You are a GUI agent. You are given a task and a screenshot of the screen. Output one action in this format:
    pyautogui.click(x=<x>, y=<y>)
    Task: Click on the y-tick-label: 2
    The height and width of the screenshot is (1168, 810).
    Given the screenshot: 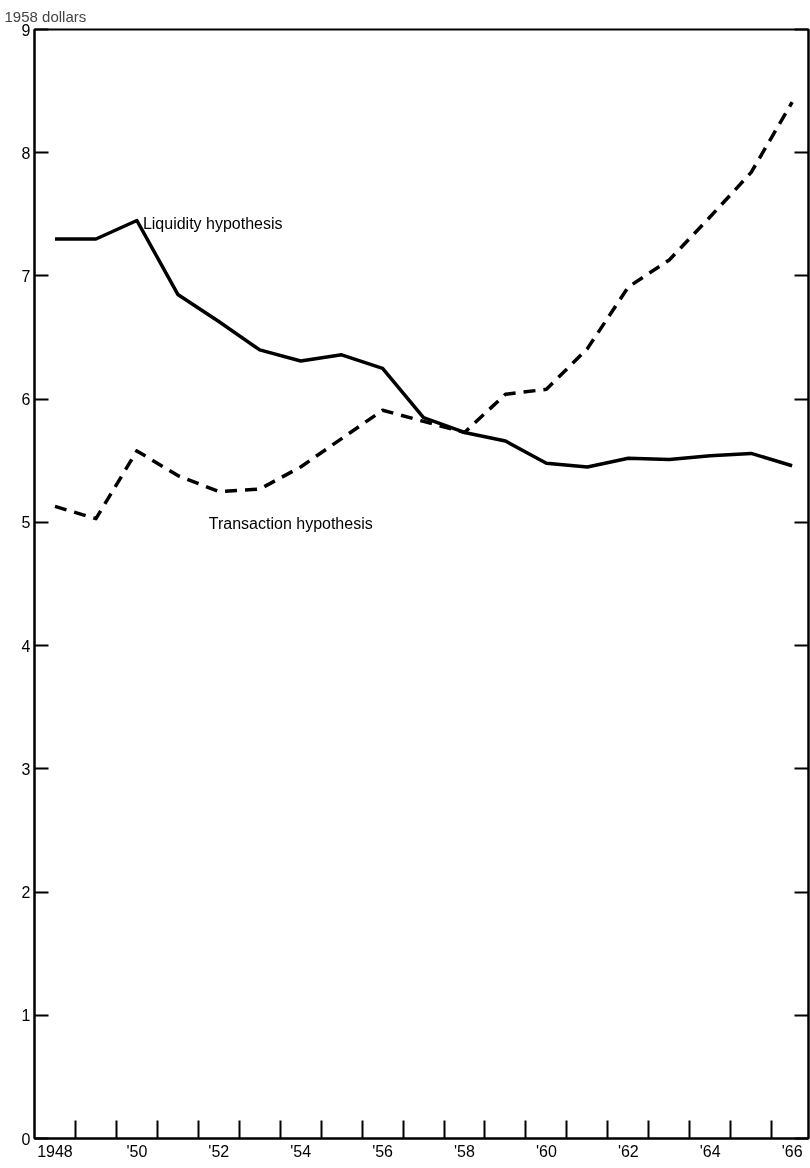 What is the action you would take?
    pyautogui.click(x=26, y=893)
    